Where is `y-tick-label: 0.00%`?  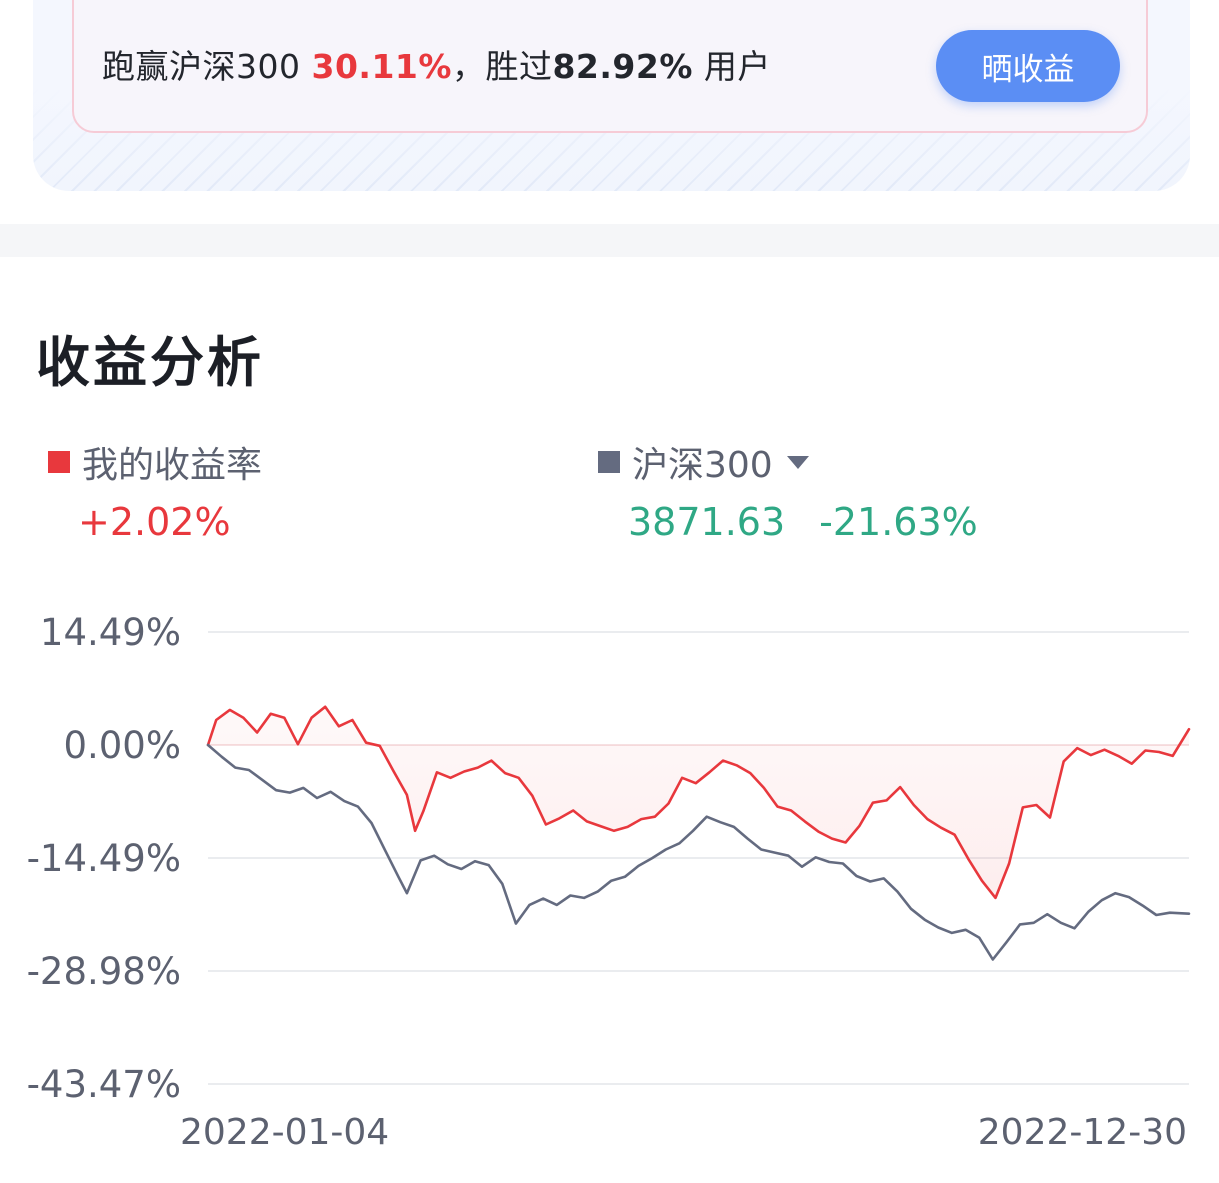
y-tick-label: 0.00% is located at coordinates (122, 745).